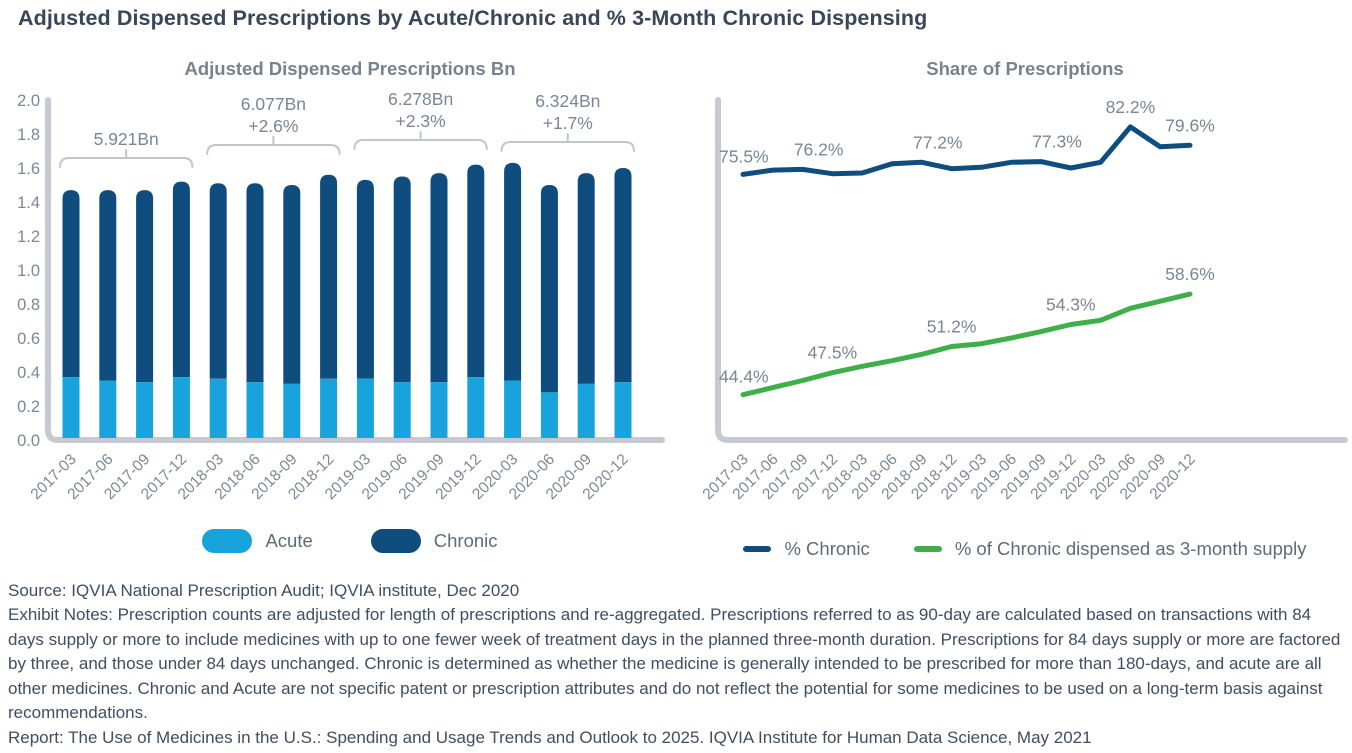 The image size is (1352, 753). I want to click on legend-item-acute: Acute, so click(257, 541).